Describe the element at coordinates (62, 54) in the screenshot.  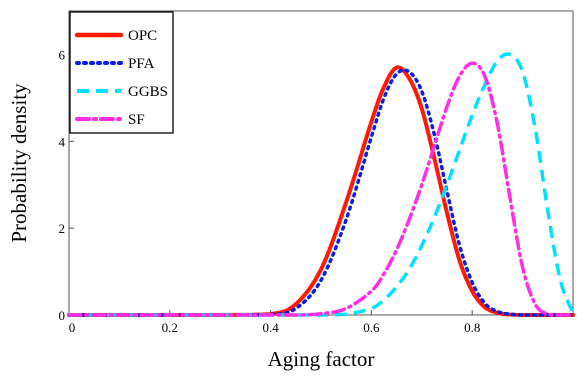
I see `y-tick-label: 6` at that location.